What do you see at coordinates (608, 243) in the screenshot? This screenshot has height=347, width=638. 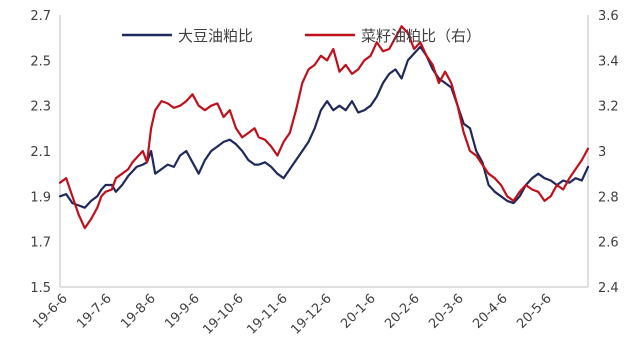 I see `right-tick-label: 2.6` at bounding box center [608, 243].